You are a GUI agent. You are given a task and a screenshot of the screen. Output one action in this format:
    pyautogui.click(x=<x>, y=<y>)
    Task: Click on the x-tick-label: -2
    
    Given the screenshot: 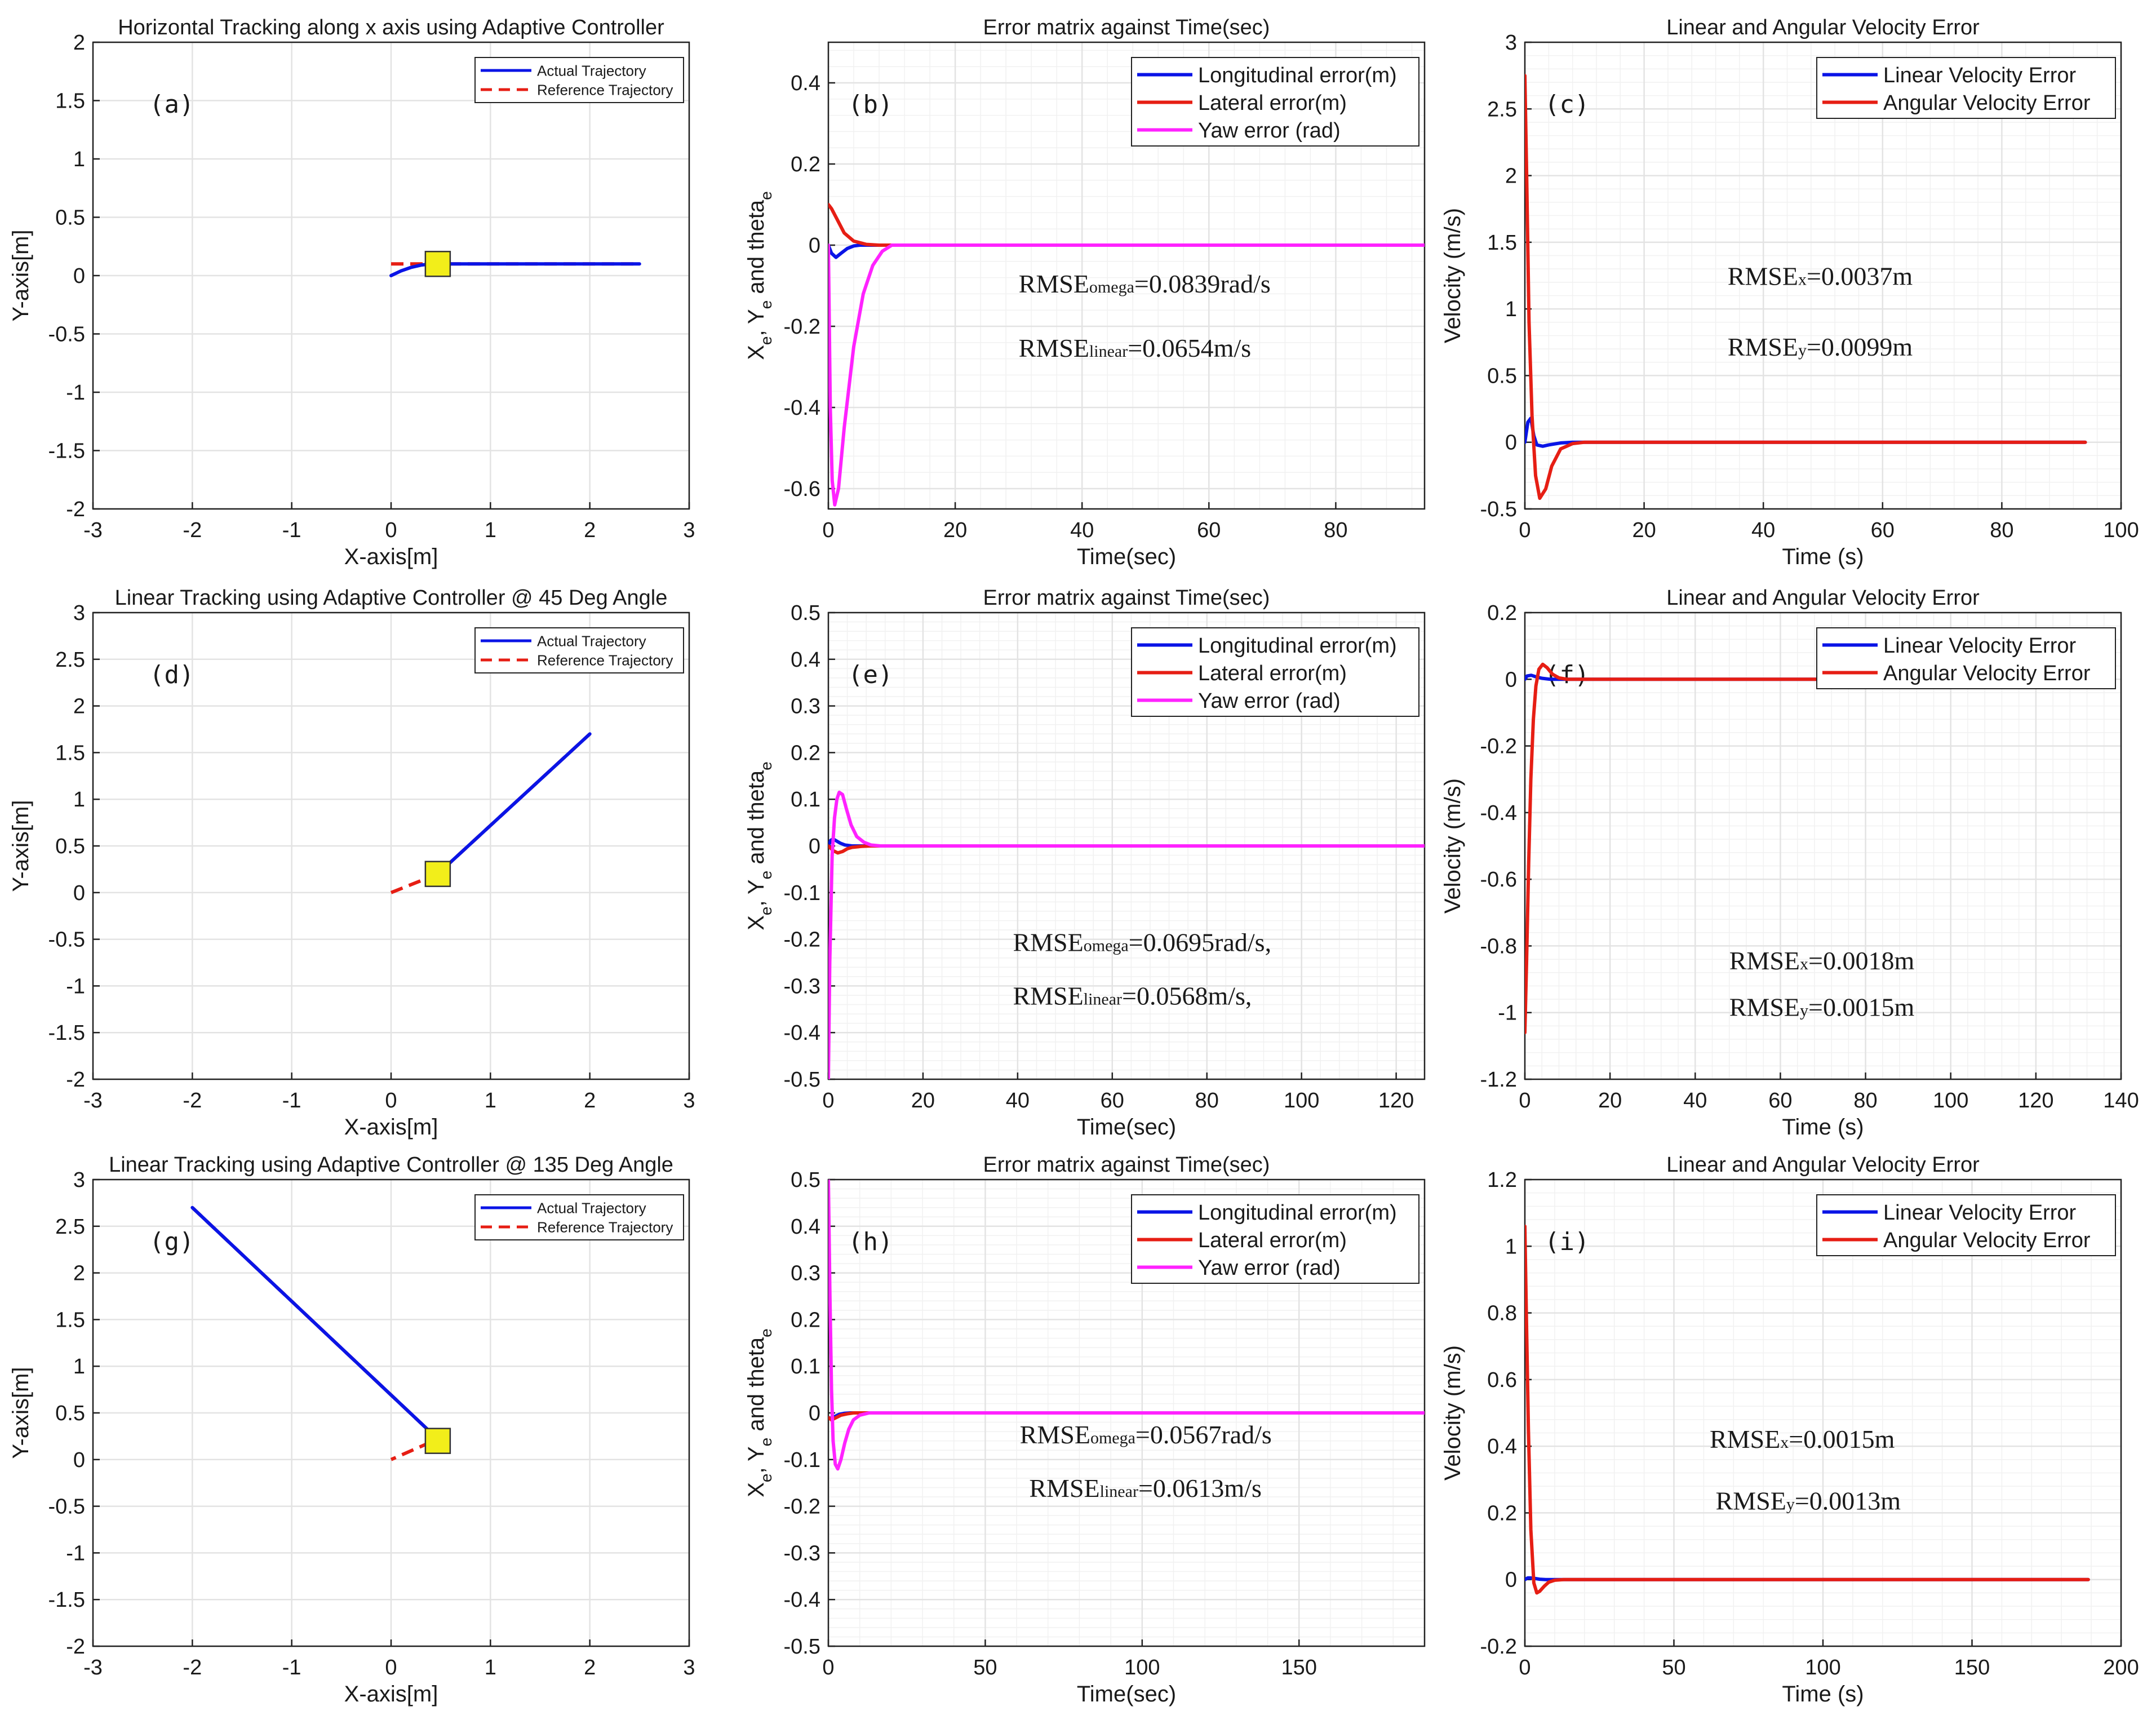 What is the action you would take?
    pyautogui.click(x=192, y=1667)
    